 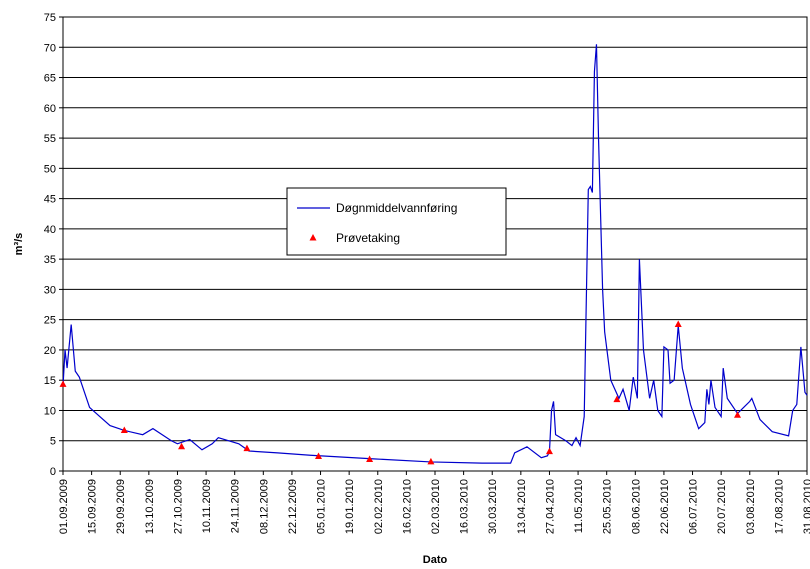 What do you see at coordinates (579, 506) in the screenshot?
I see `x-tick-label: 11.05.2010` at bounding box center [579, 506].